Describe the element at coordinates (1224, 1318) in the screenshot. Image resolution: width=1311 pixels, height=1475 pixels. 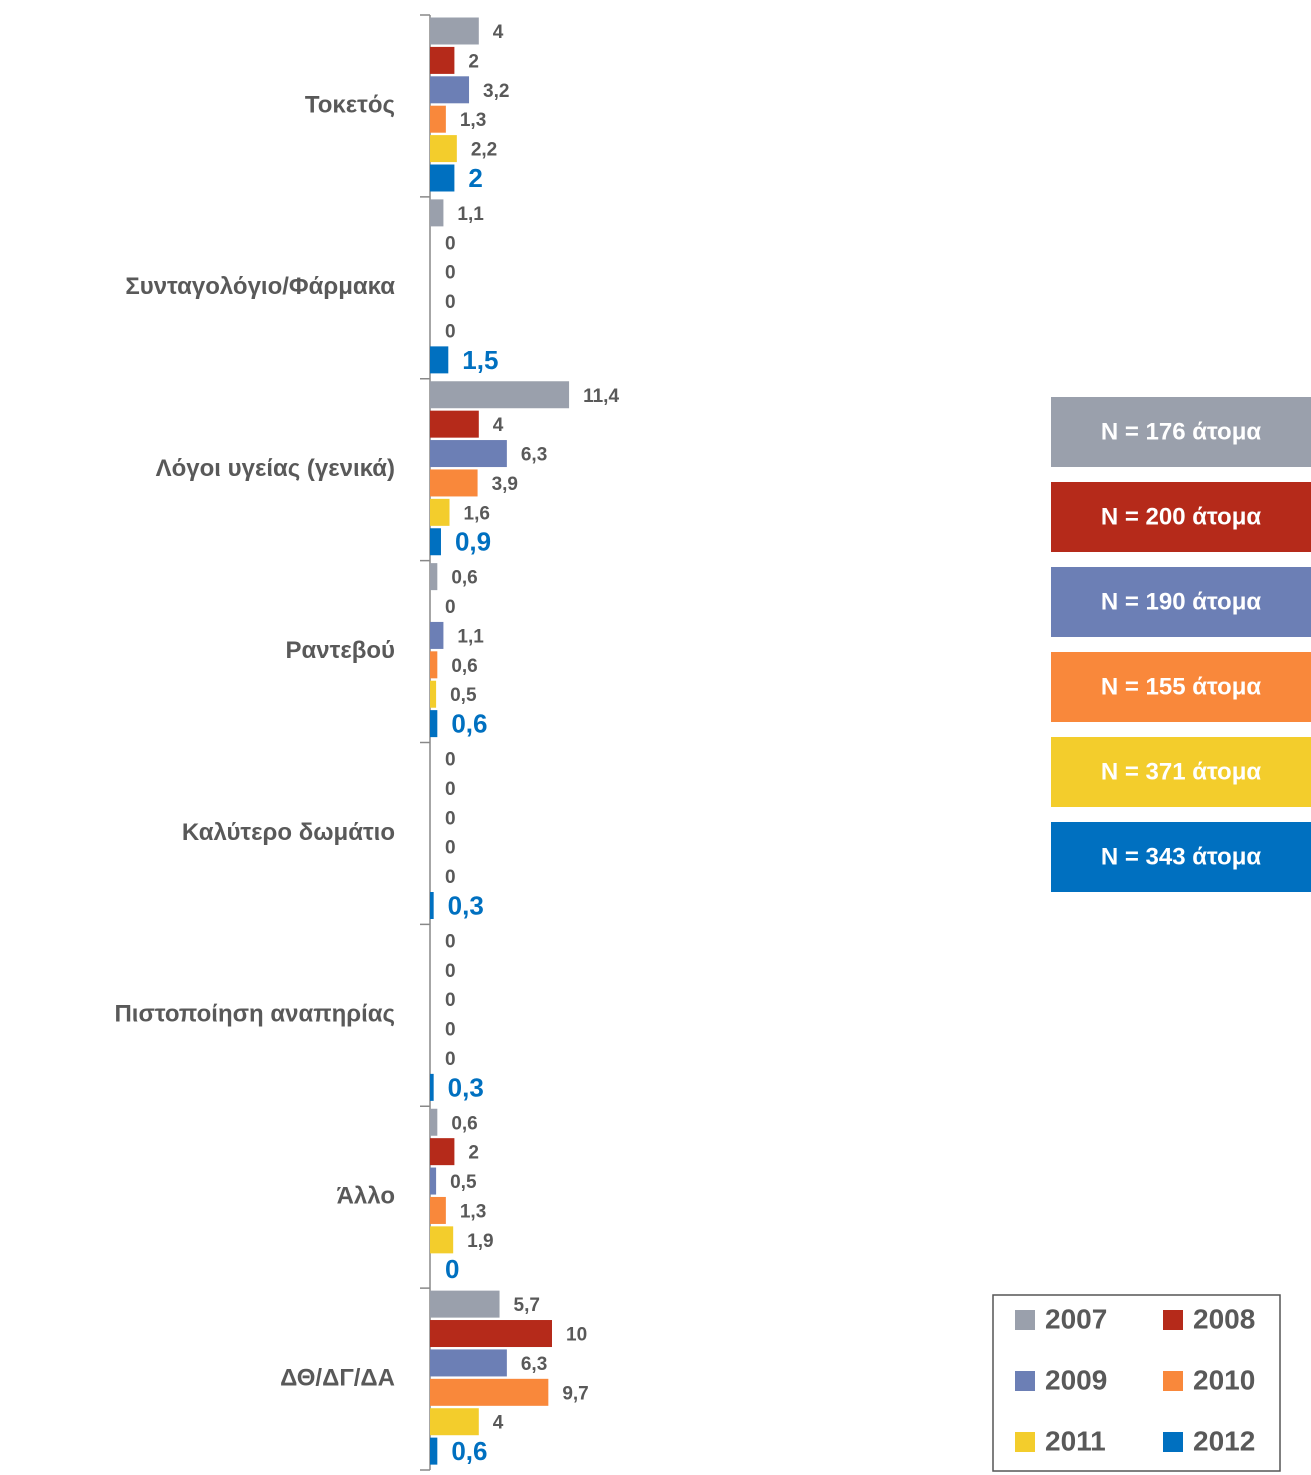
I see `legend-label: 2008` at that location.